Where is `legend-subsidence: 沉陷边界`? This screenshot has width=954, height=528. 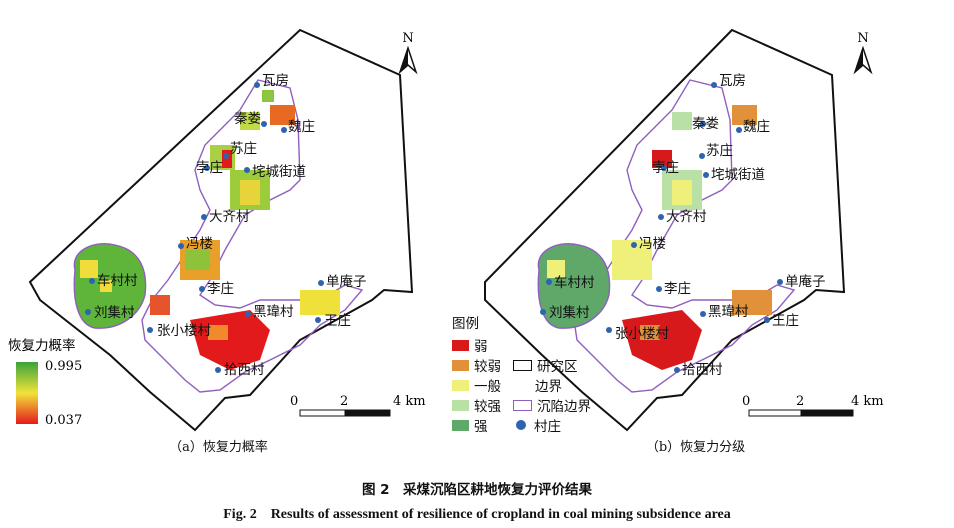
legend-subsidence: 沉陷边界 is located at coordinates (552, 405).